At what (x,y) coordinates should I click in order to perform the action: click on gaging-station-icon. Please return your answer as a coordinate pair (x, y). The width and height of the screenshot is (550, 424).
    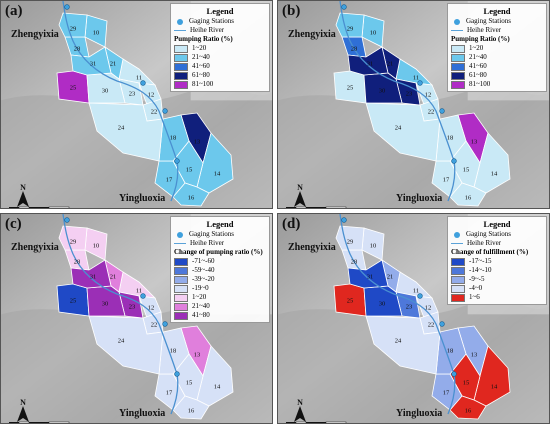
    Looking at the image, I should click on (180, 21).